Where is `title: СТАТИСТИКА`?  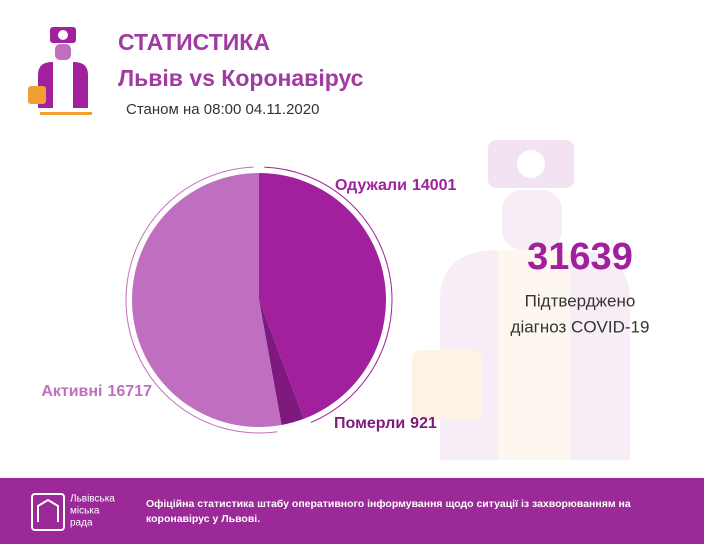
title: СТАТИСТИКА is located at coordinates (194, 42).